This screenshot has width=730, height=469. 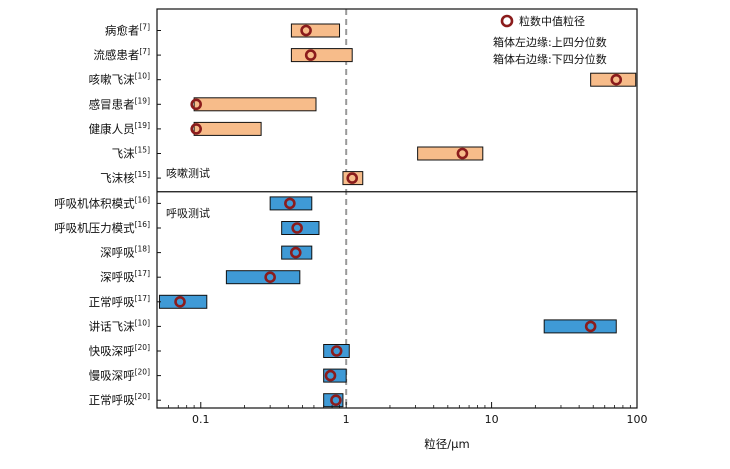 I want to click on legend-marker-icon, so click(x=507, y=21).